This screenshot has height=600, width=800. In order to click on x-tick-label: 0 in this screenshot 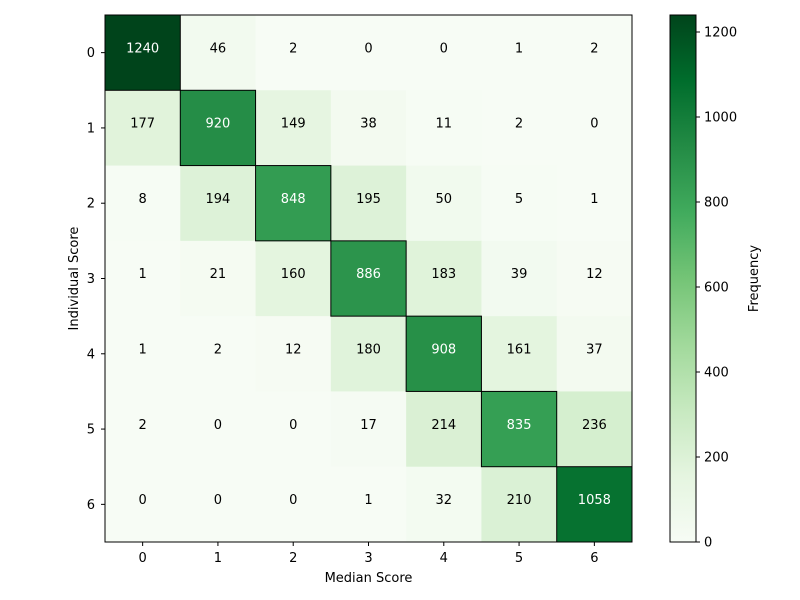, I will do `click(143, 558)`.